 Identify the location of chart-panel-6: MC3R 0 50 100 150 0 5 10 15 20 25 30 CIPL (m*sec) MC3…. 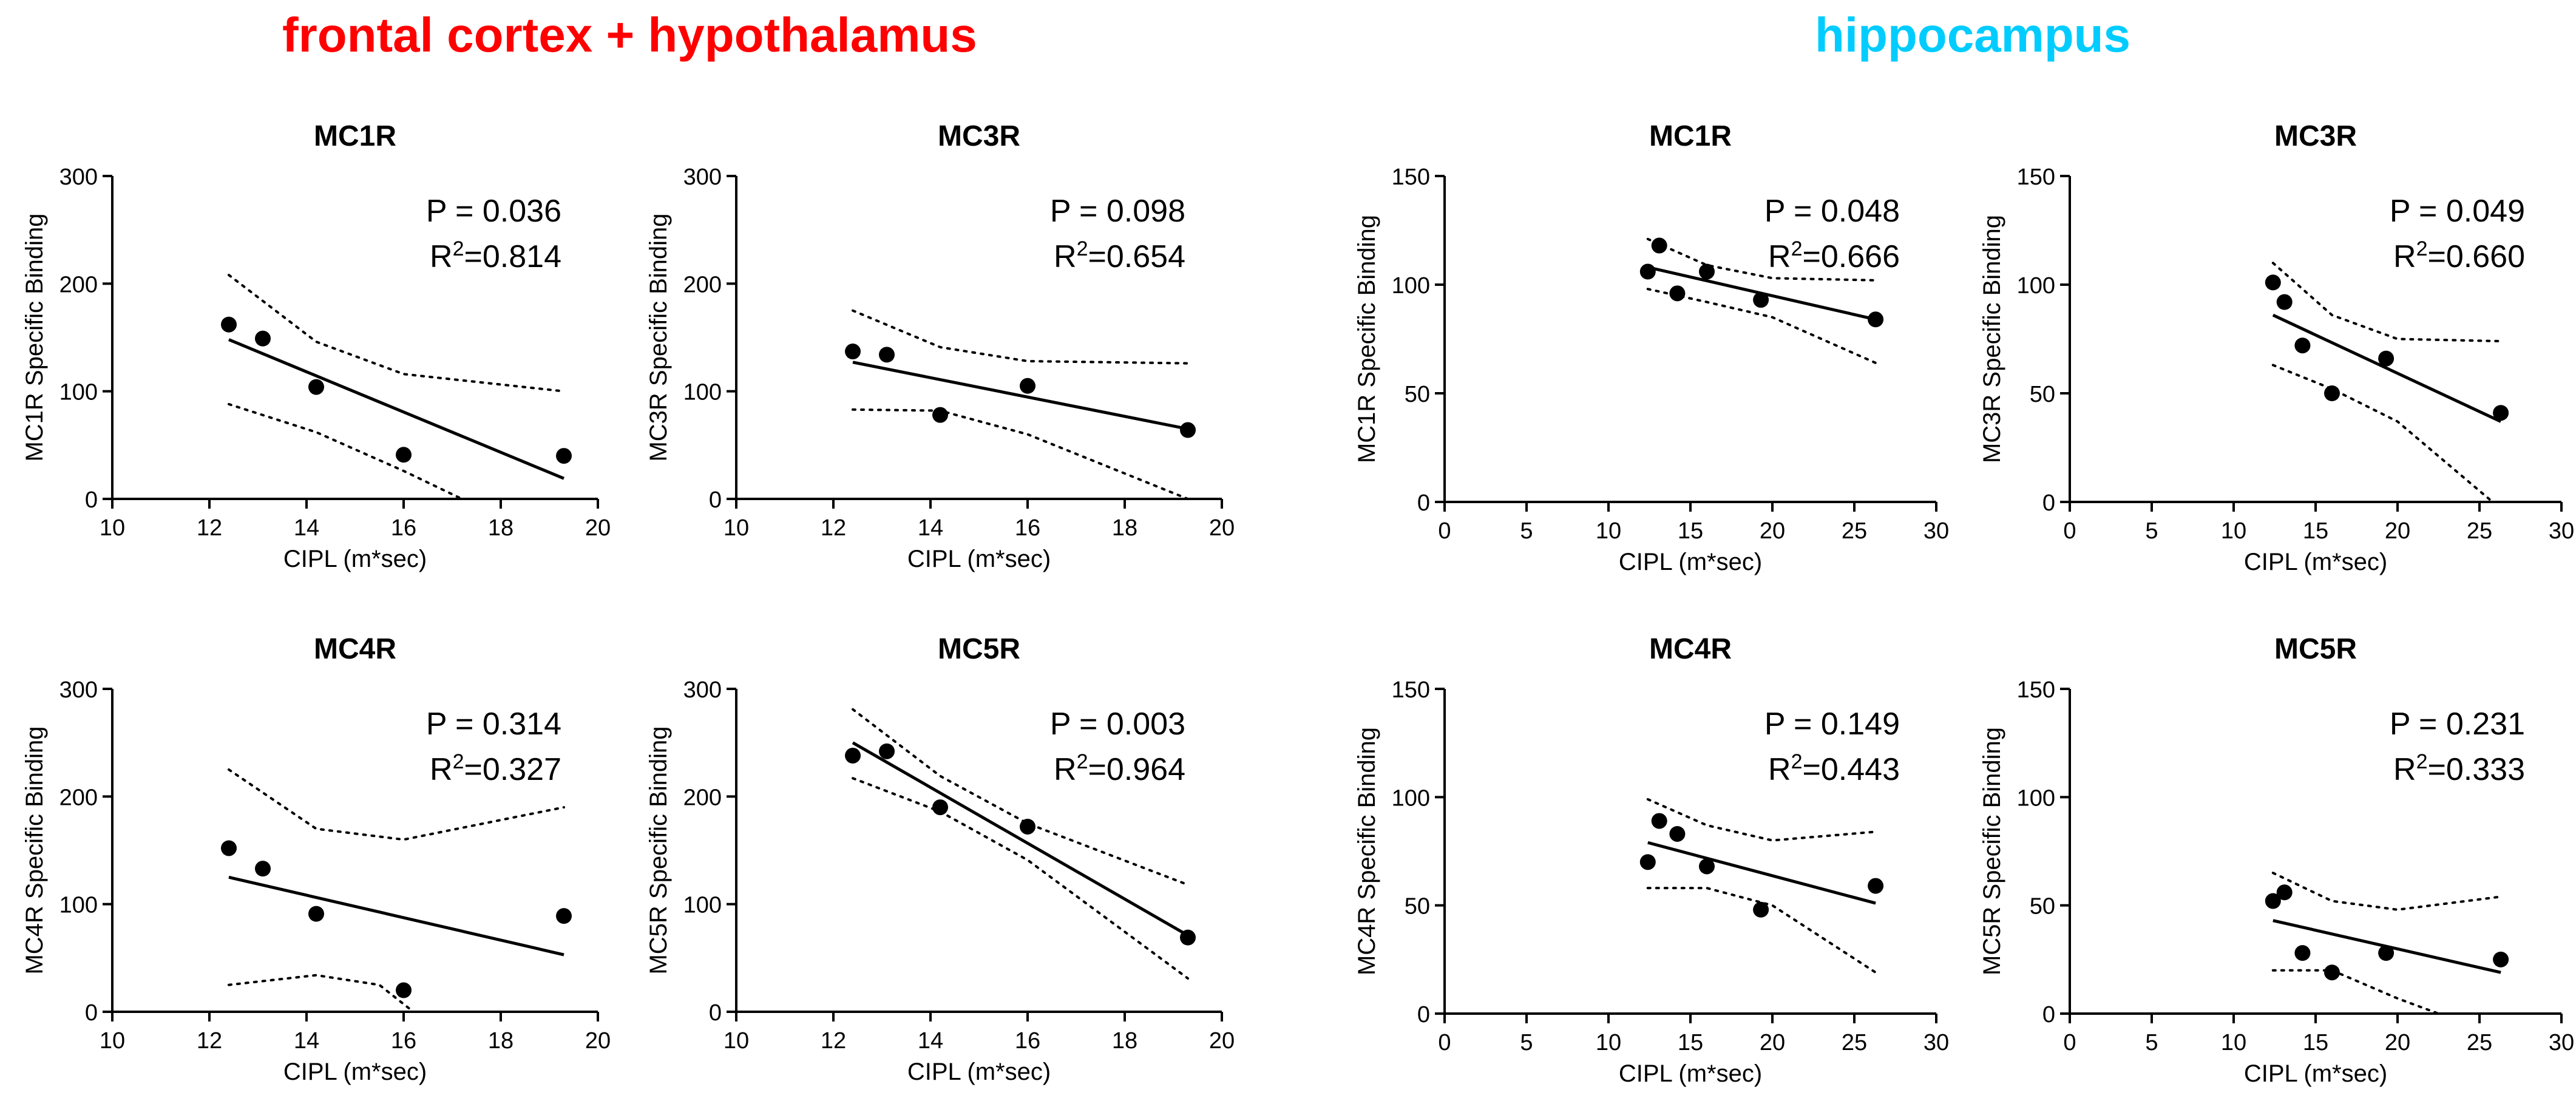
(2276, 347).